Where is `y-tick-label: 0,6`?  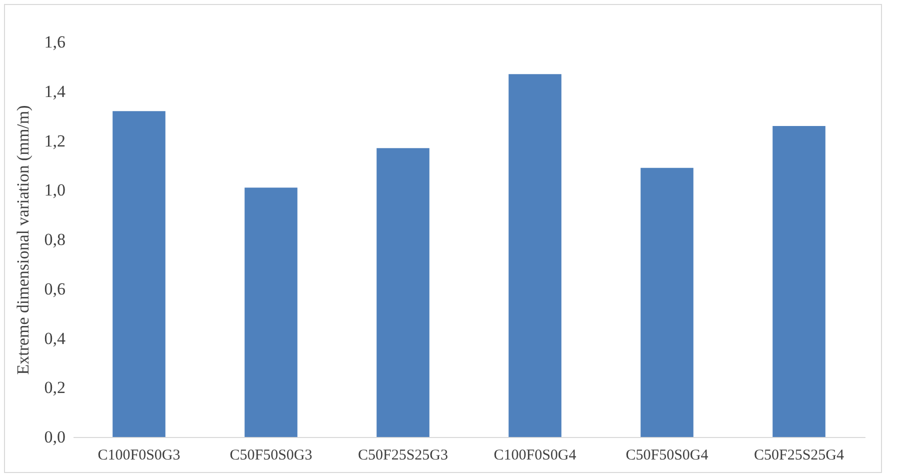 y-tick-label: 0,6 is located at coordinates (55, 288).